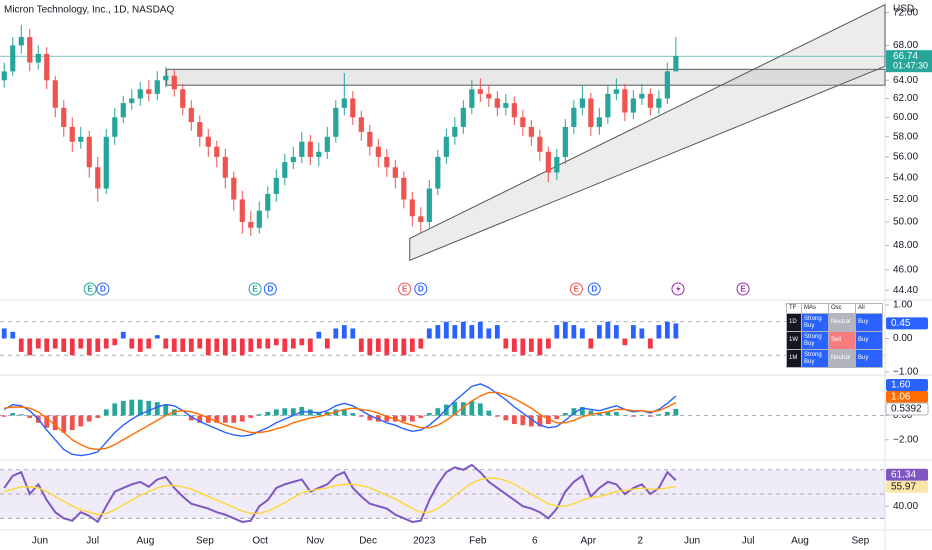  What do you see at coordinates (909, 61) in the screenshot?
I see `price-badge` at bounding box center [909, 61].